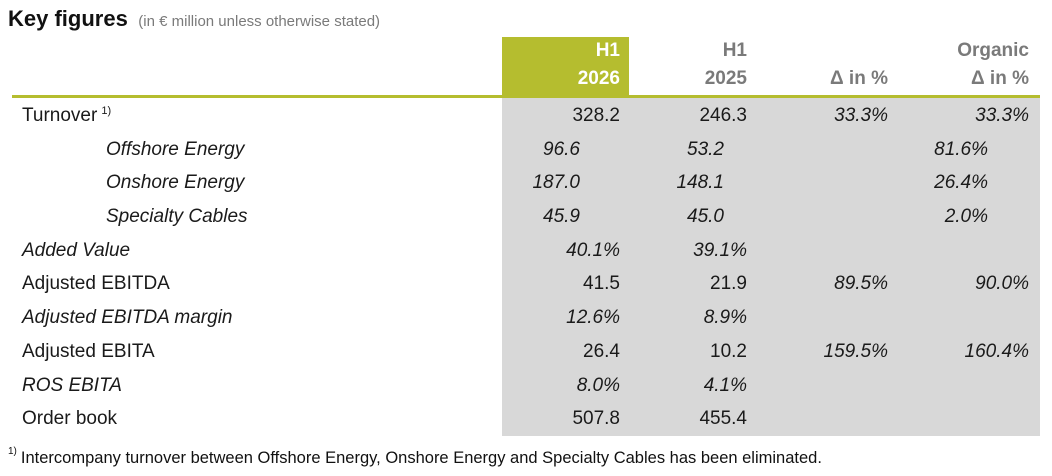 This screenshot has width=1052, height=476. Describe the element at coordinates (598, 78) in the screenshot. I see `header-current-line2: 2026` at that location.